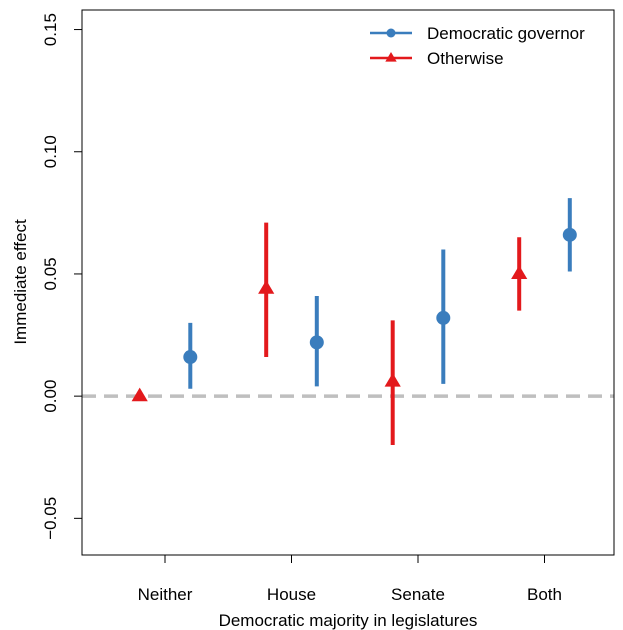 Image resolution: width=623 pixels, height=630 pixels. Describe the element at coordinates (506, 33) in the screenshot. I see `legend-label-democratic-governor: Democratic governor` at that location.